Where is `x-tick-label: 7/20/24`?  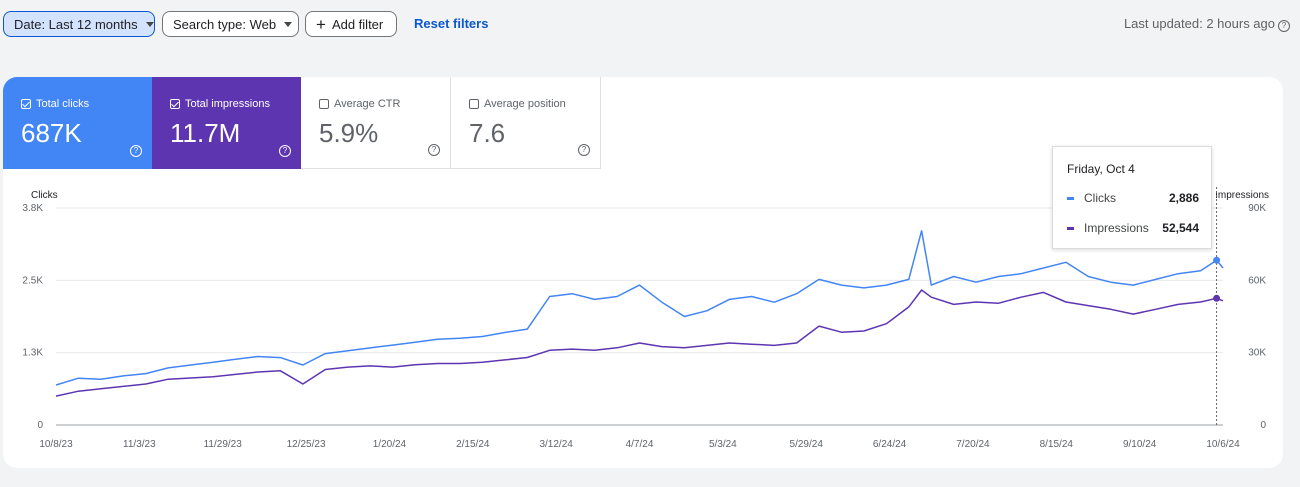 x-tick-label: 7/20/24 is located at coordinates (973, 444).